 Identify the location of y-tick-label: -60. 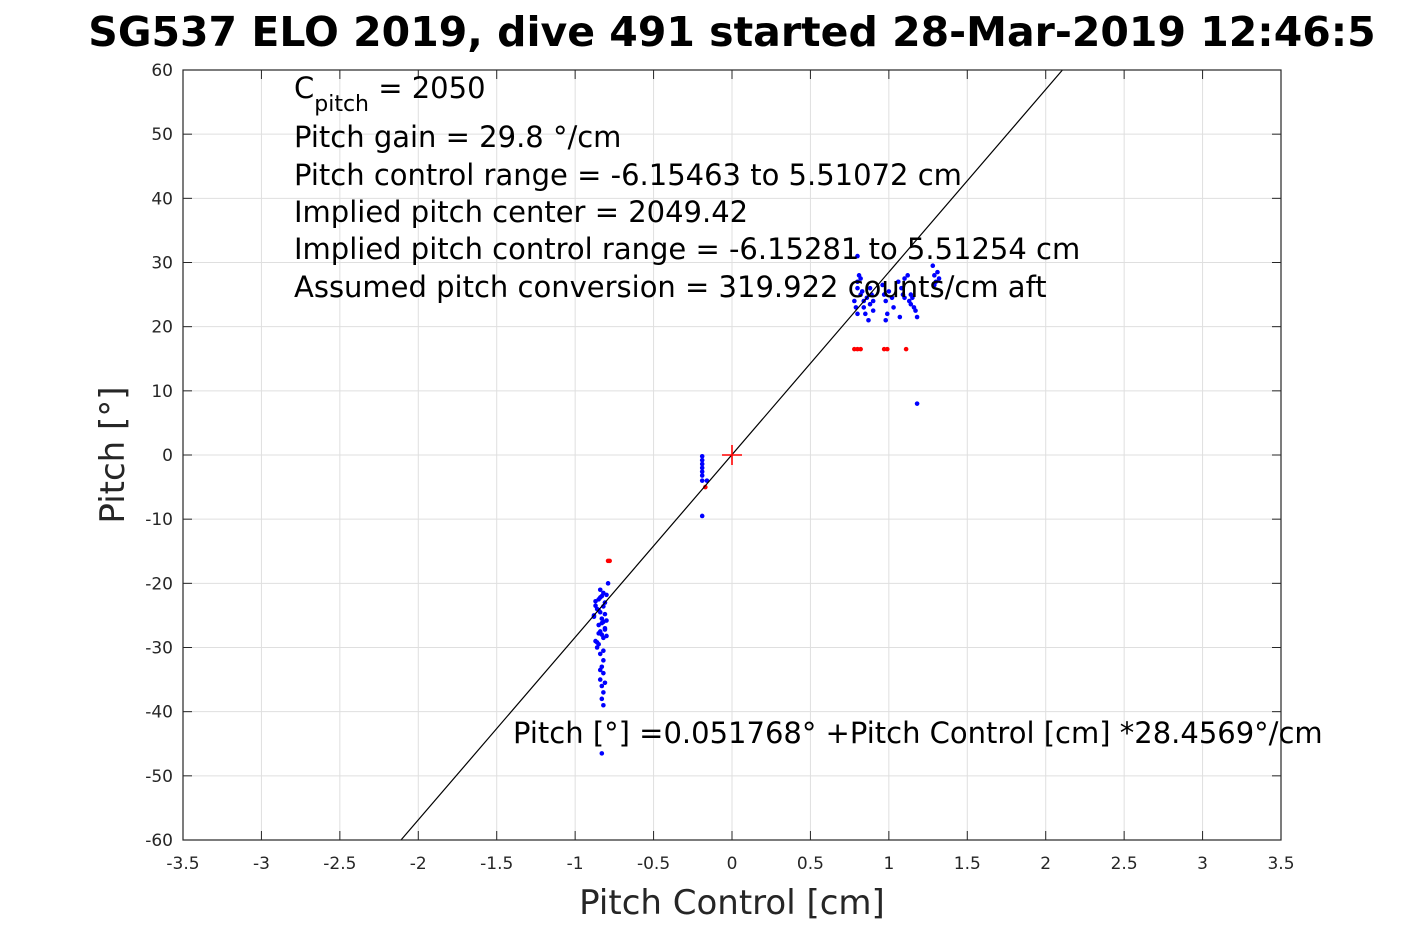
(159, 841).